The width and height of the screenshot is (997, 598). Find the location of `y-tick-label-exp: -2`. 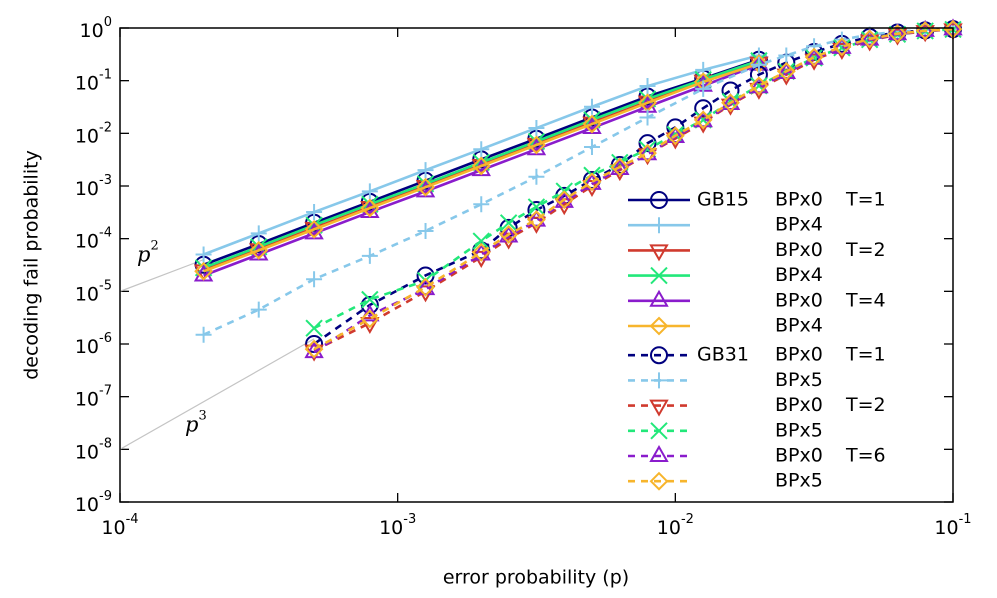

y-tick-label-exp: -2 is located at coordinates (105, 127).